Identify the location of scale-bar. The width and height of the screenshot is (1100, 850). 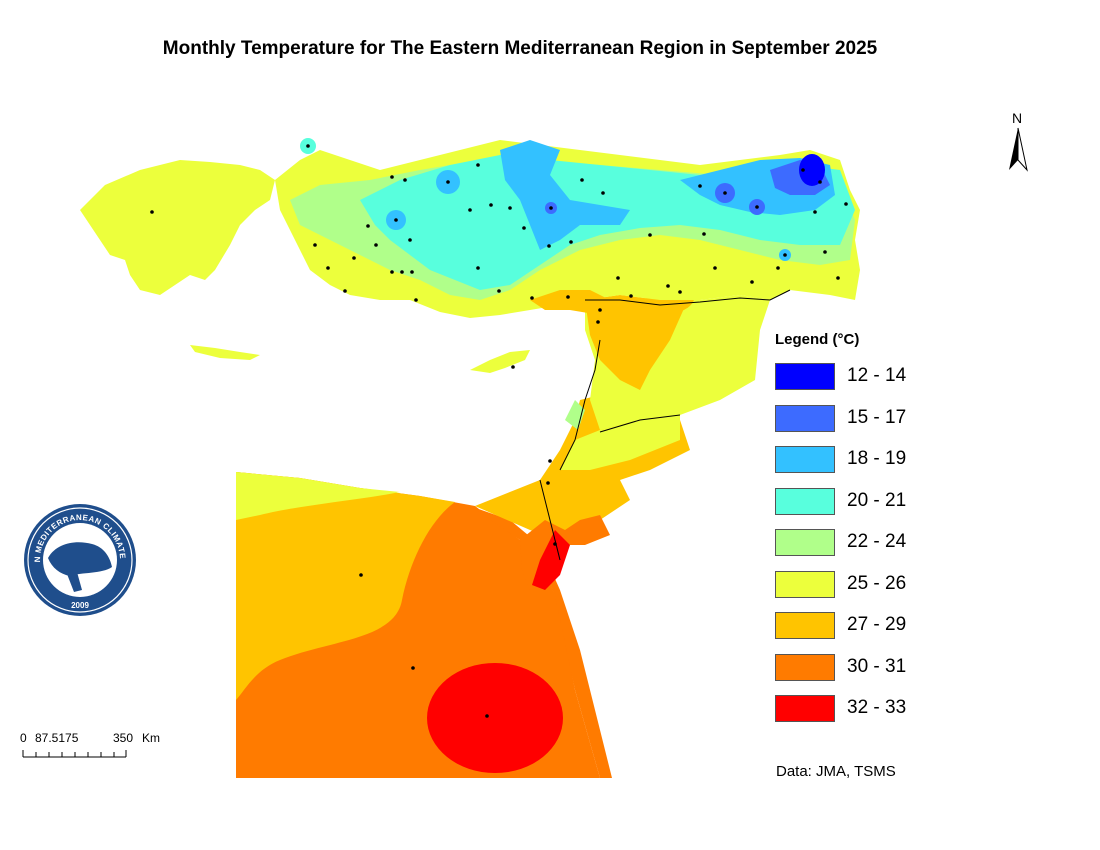
(74, 754).